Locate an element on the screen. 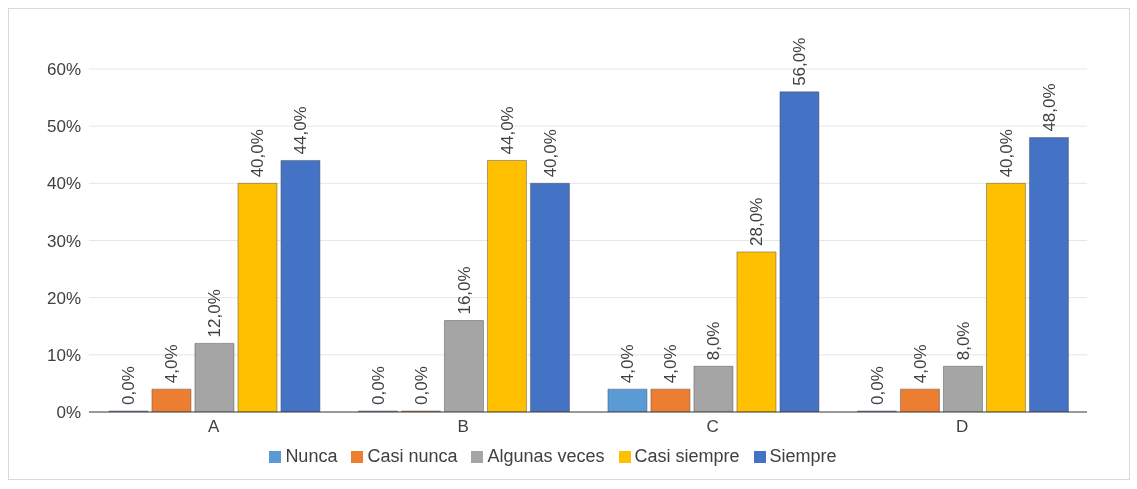 The width and height of the screenshot is (1137, 489). data-label: 12,0% is located at coordinates (215, 313).